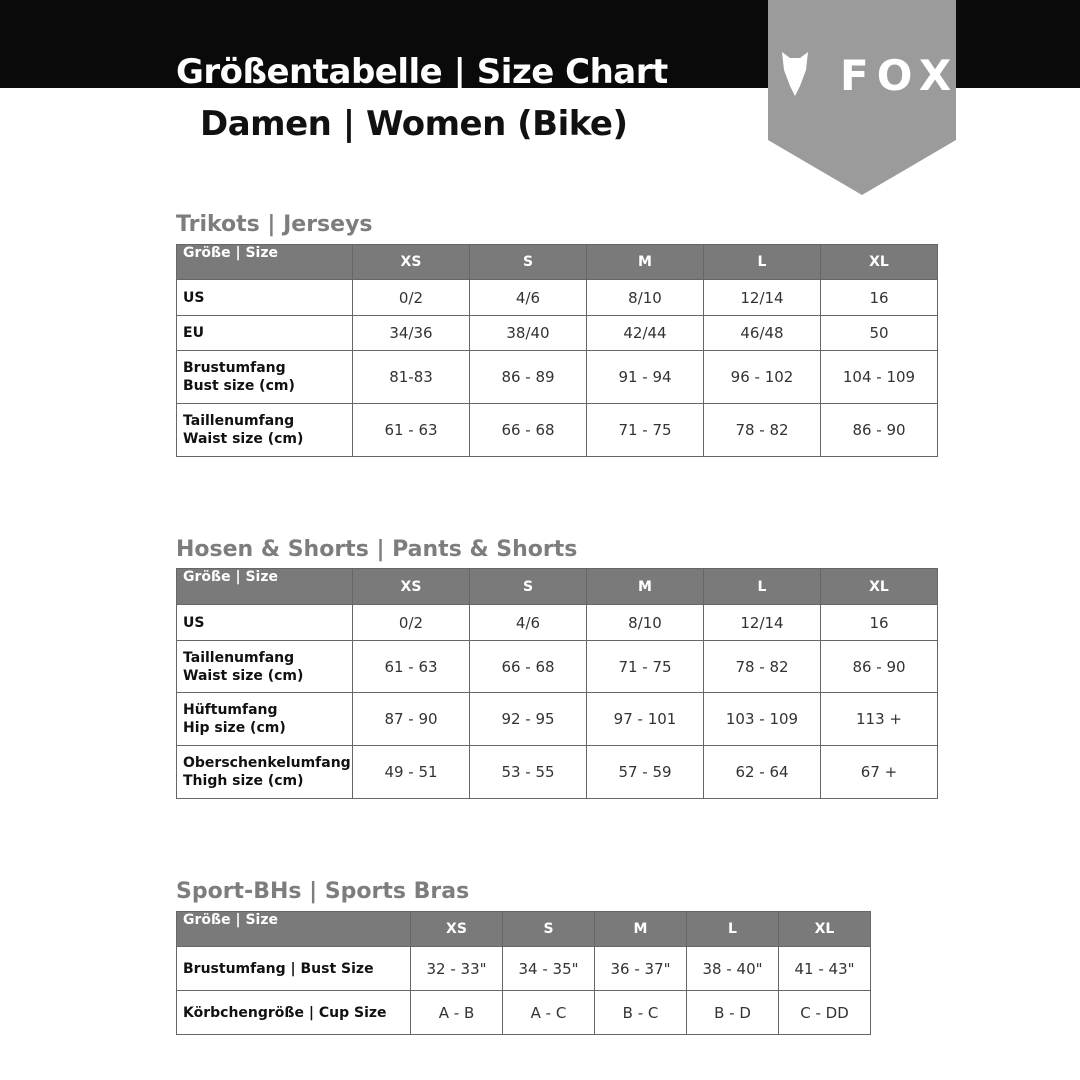 The height and width of the screenshot is (1080, 1080). I want to click on table-cell: B - C, so click(640, 1012).